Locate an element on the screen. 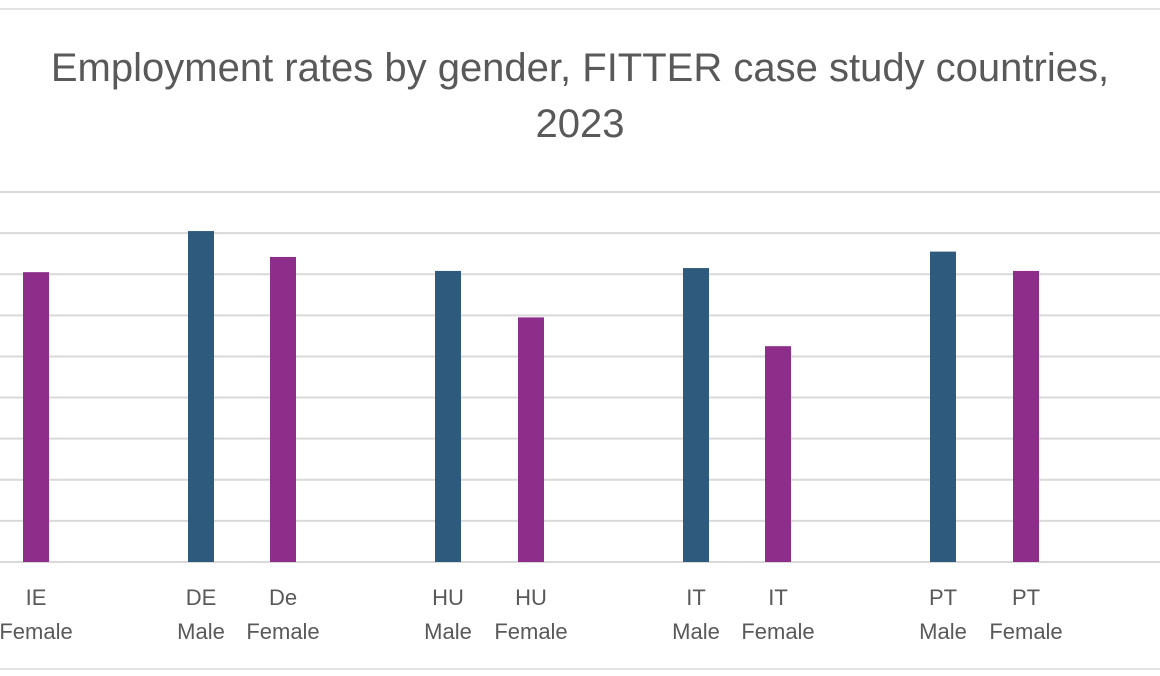 This screenshot has width=1160, height=676. x-tick-label: DE is located at coordinates (201, 597).